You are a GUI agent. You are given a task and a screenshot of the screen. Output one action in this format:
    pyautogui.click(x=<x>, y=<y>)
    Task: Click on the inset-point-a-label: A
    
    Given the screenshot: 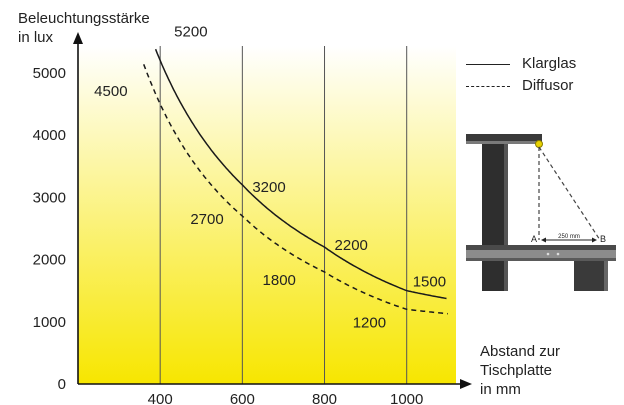 What is the action you would take?
    pyautogui.click(x=534, y=239)
    